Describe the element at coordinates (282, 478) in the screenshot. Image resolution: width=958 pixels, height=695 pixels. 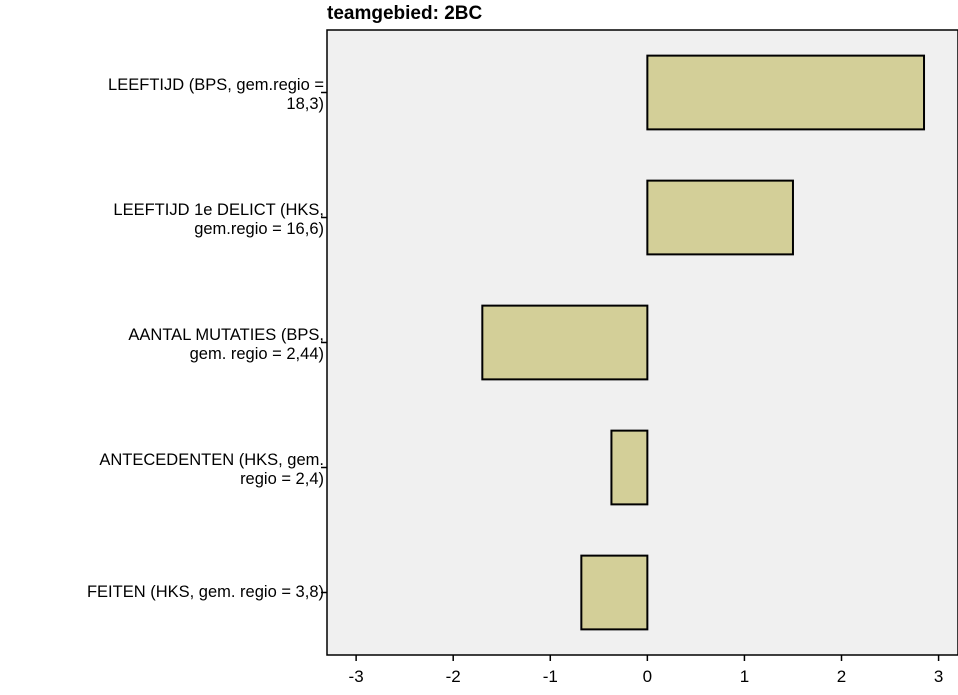
I see `category-label-line: regio = 2,4)` at that location.